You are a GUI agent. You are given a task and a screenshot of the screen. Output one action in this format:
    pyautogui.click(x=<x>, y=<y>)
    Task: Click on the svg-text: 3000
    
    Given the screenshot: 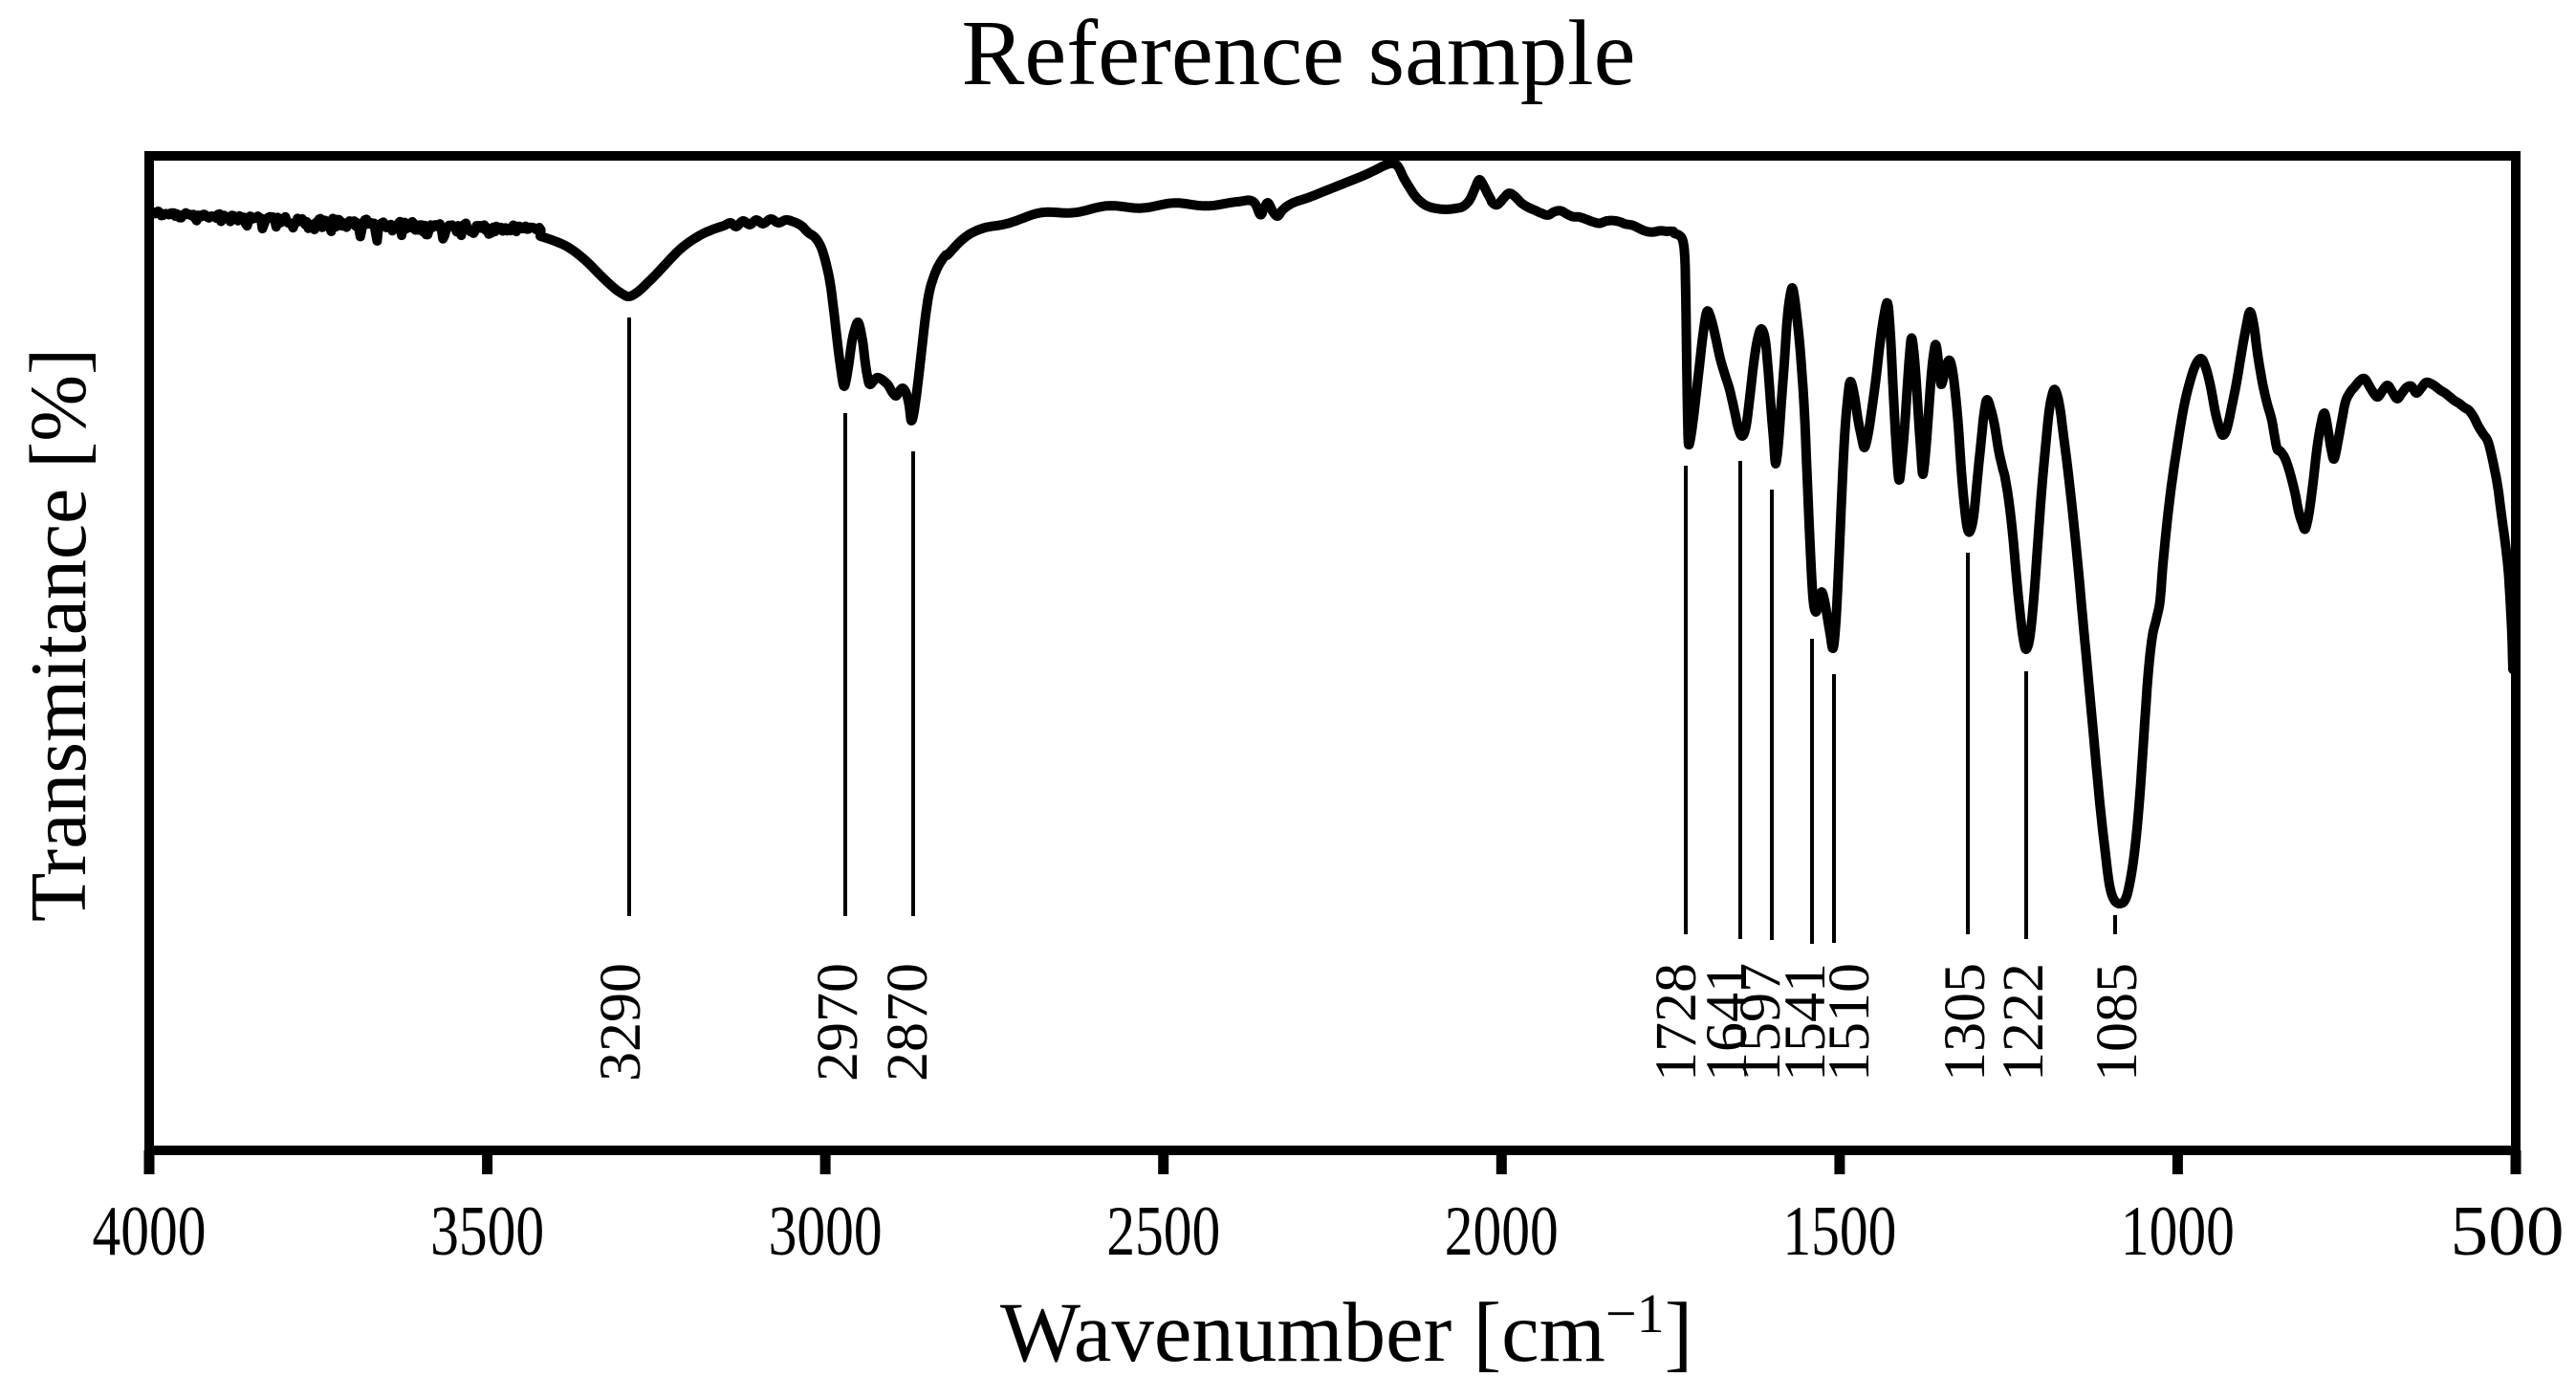 What is the action you would take?
    pyautogui.click(x=826, y=1231)
    